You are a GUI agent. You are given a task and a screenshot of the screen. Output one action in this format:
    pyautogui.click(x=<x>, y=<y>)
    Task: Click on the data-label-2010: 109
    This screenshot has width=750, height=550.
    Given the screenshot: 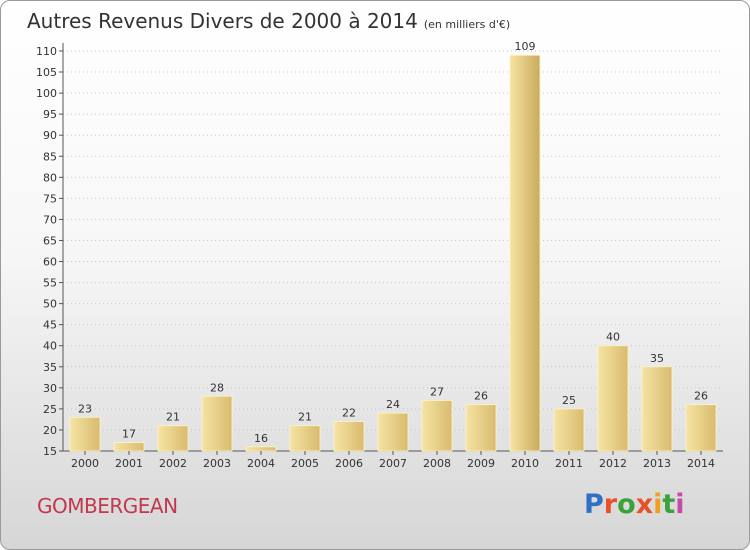 What is the action you would take?
    pyautogui.click(x=525, y=46)
    